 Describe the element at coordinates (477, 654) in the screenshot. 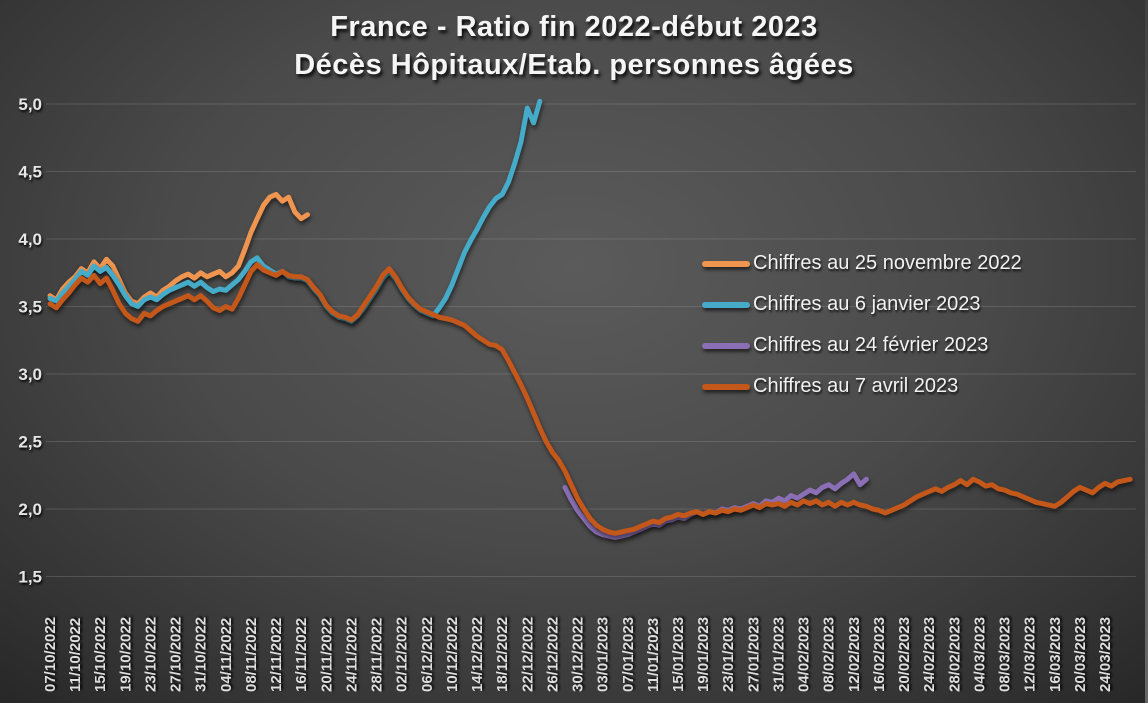

I see `x-tick-label: 14/12/2022` at that location.